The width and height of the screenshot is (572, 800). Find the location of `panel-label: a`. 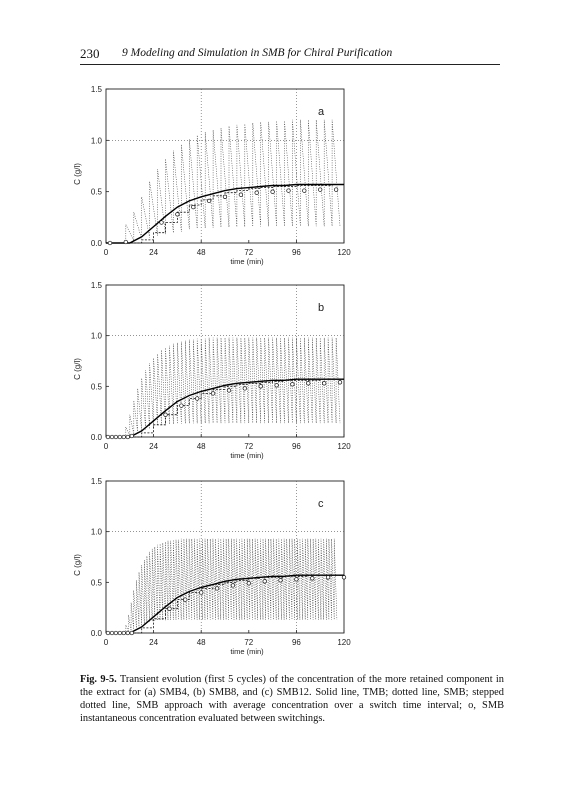

panel-label: a is located at coordinates (321, 112).